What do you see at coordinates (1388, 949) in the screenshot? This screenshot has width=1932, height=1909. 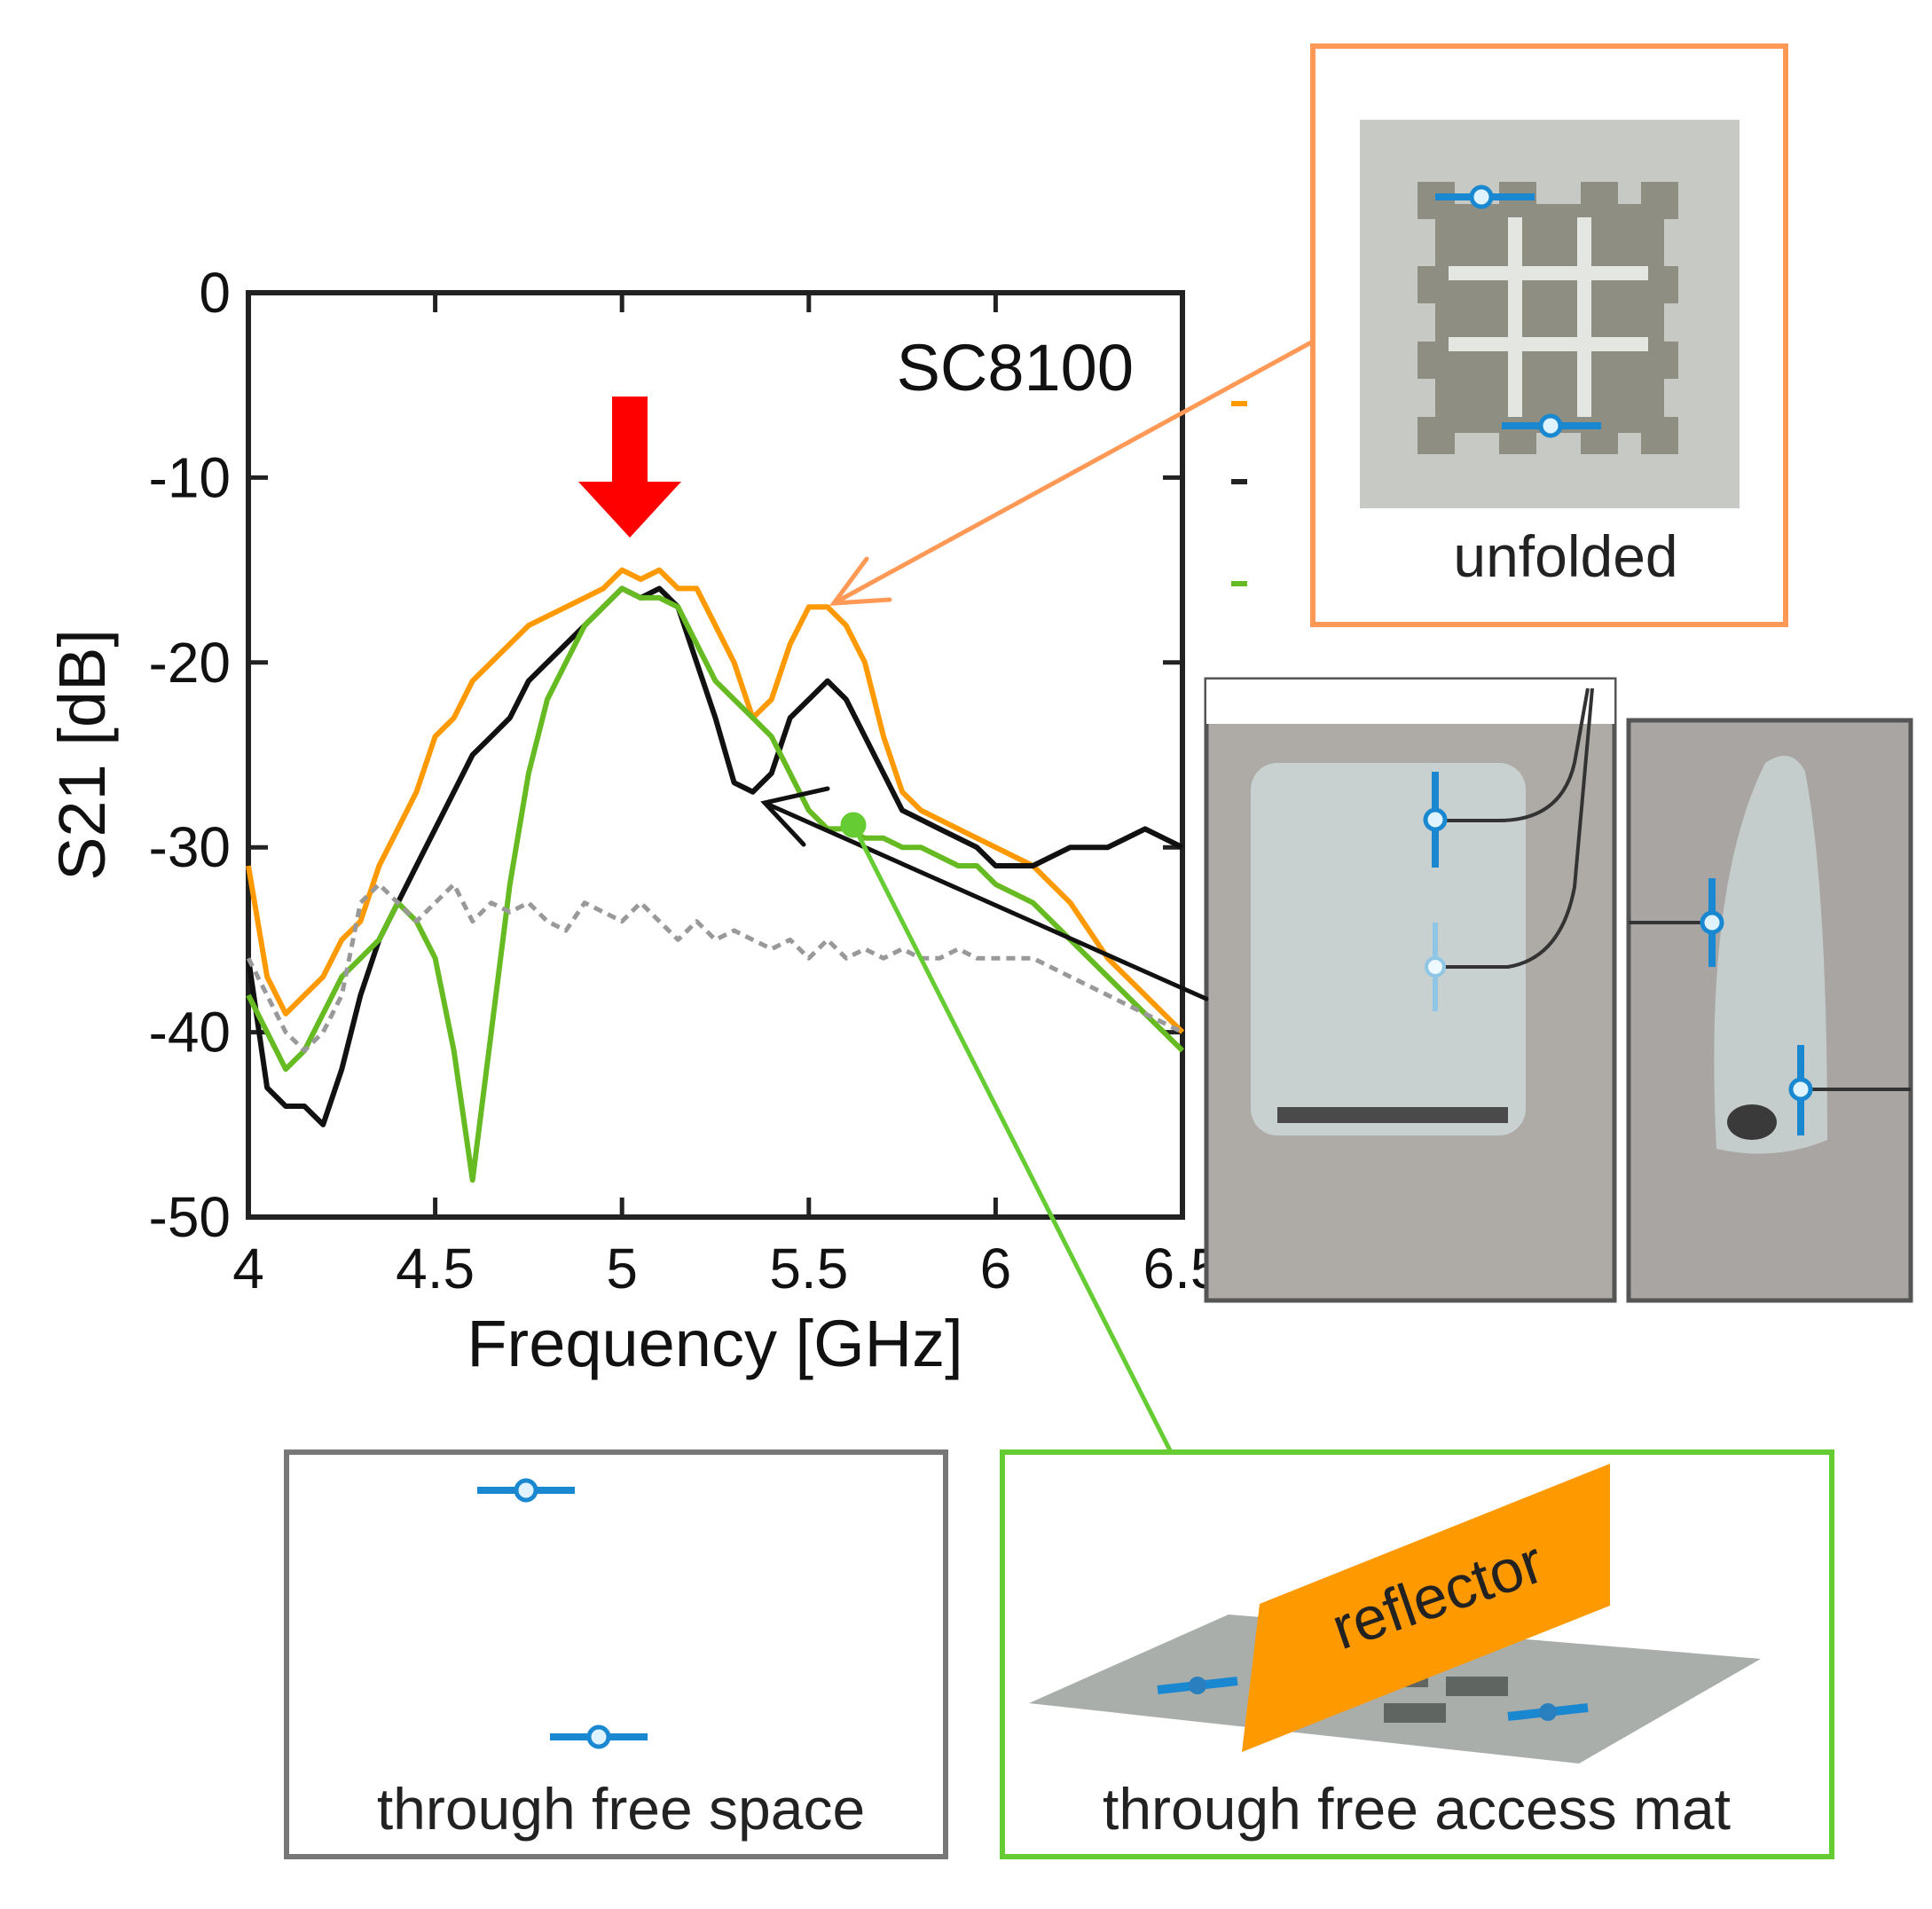 I see `folded-mat-shape` at bounding box center [1388, 949].